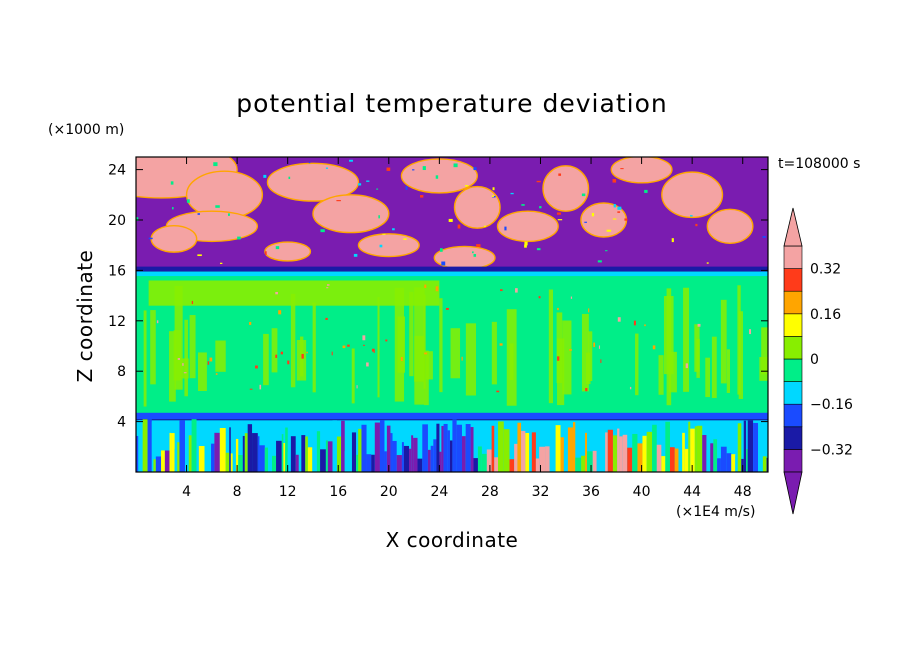 This screenshot has width=904, height=654. Describe the element at coordinates (825, 270) in the screenshot. I see `colorbar-label: 0.32` at that location.